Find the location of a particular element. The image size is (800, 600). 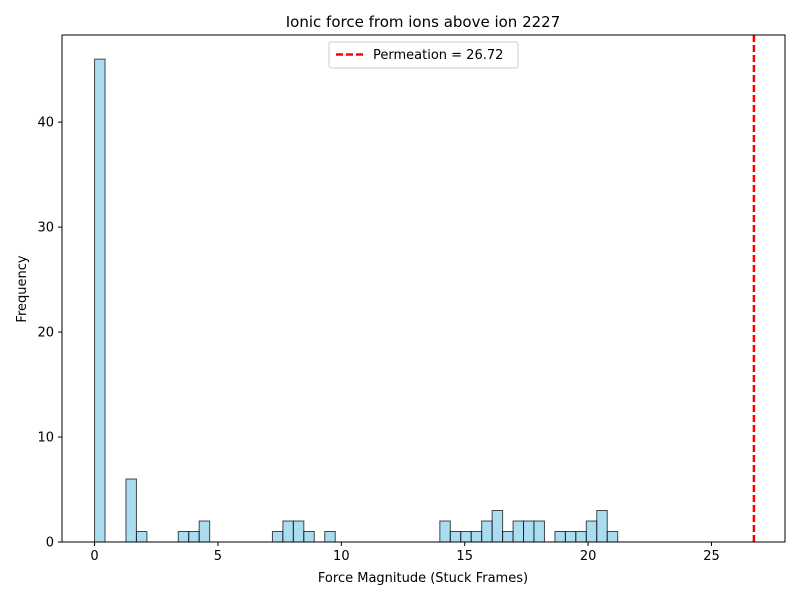

y-tick-label: 20 is located at coordinates (45, 333).